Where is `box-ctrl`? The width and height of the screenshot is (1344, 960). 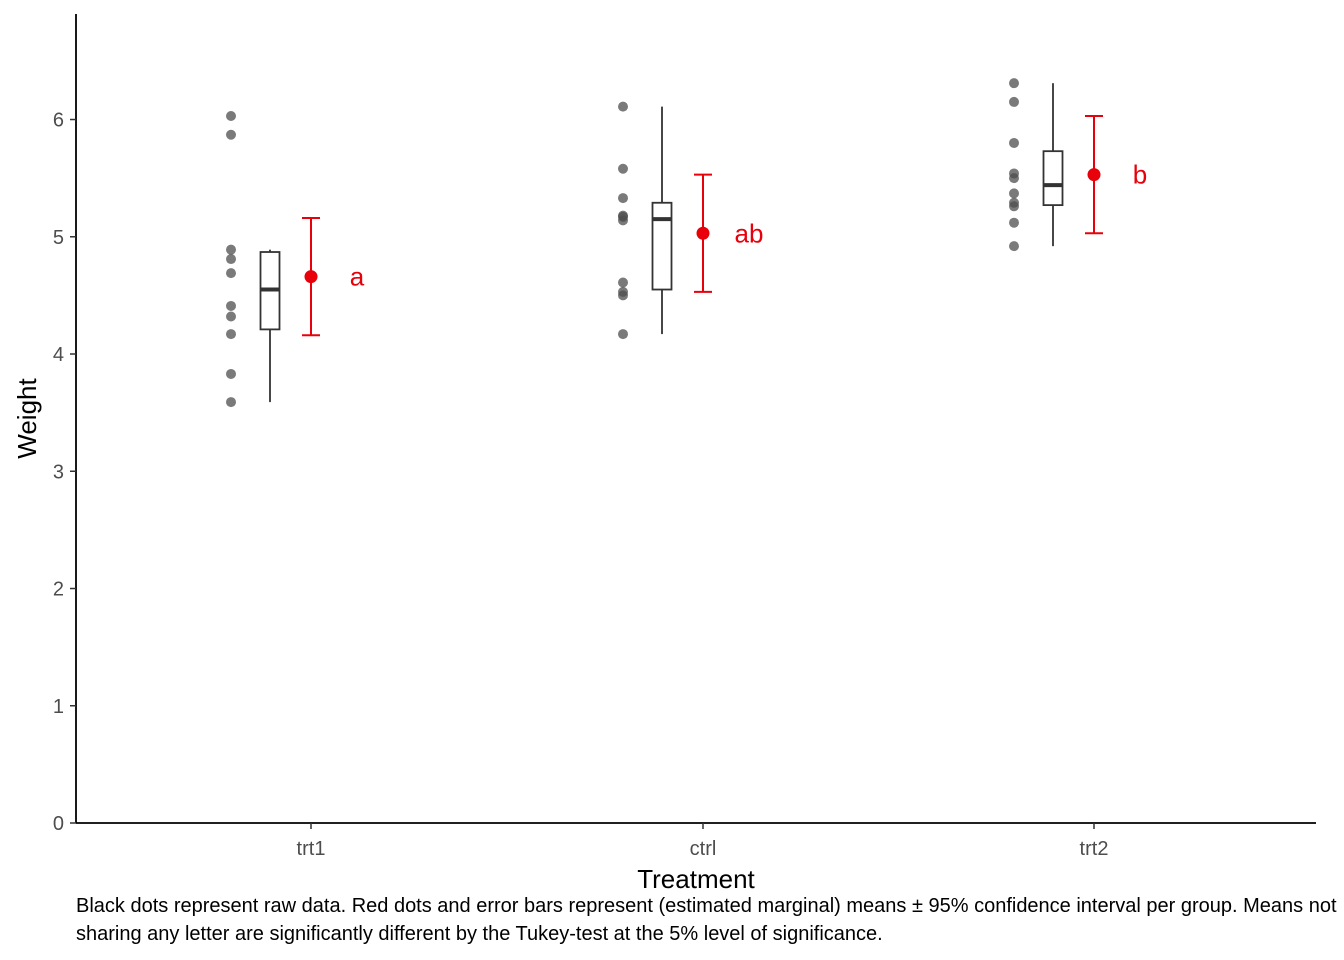
box-ctrl is located at coordinates (662, 246).